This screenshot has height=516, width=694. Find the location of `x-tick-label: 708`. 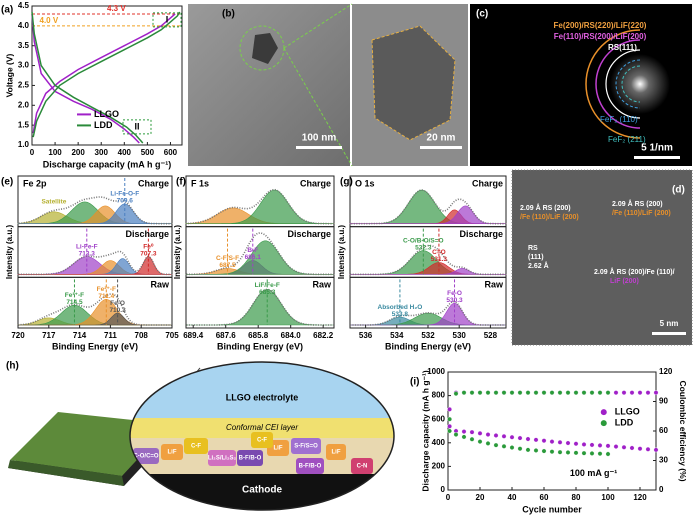

x-tick-label: 708 is located at coordinates (142, 335).